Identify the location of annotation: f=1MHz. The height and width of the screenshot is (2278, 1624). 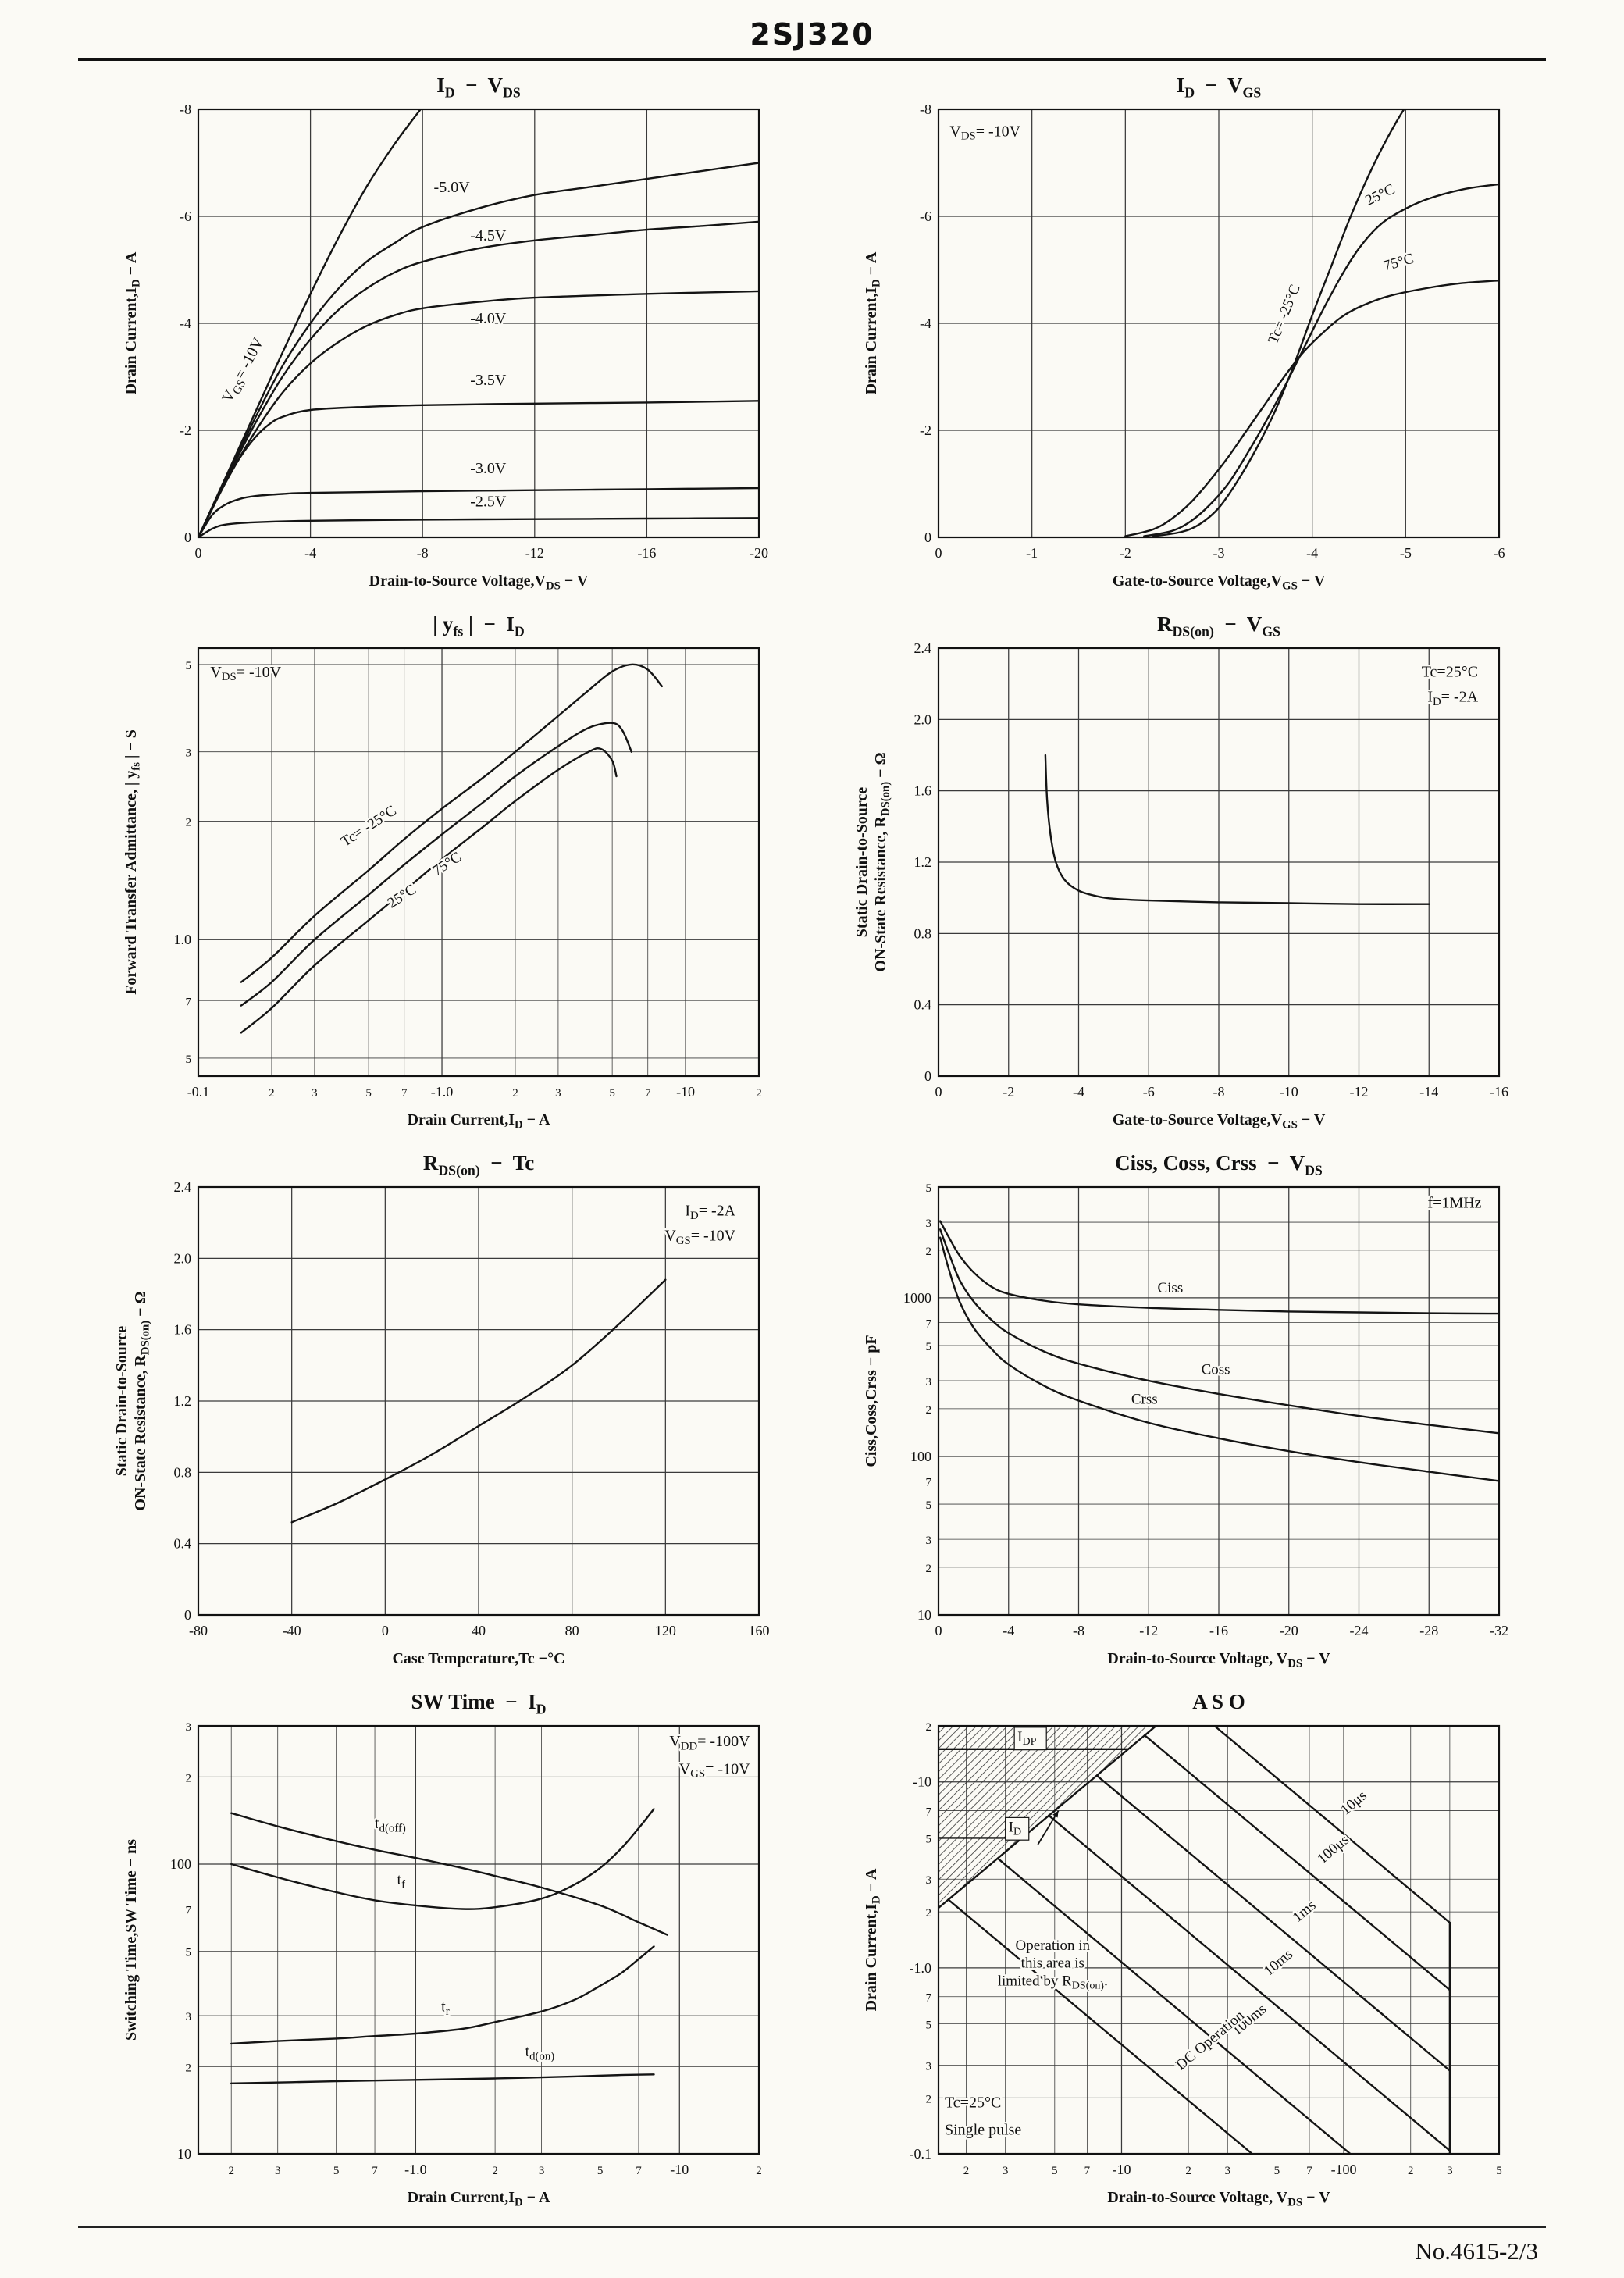
(1455, 1203).